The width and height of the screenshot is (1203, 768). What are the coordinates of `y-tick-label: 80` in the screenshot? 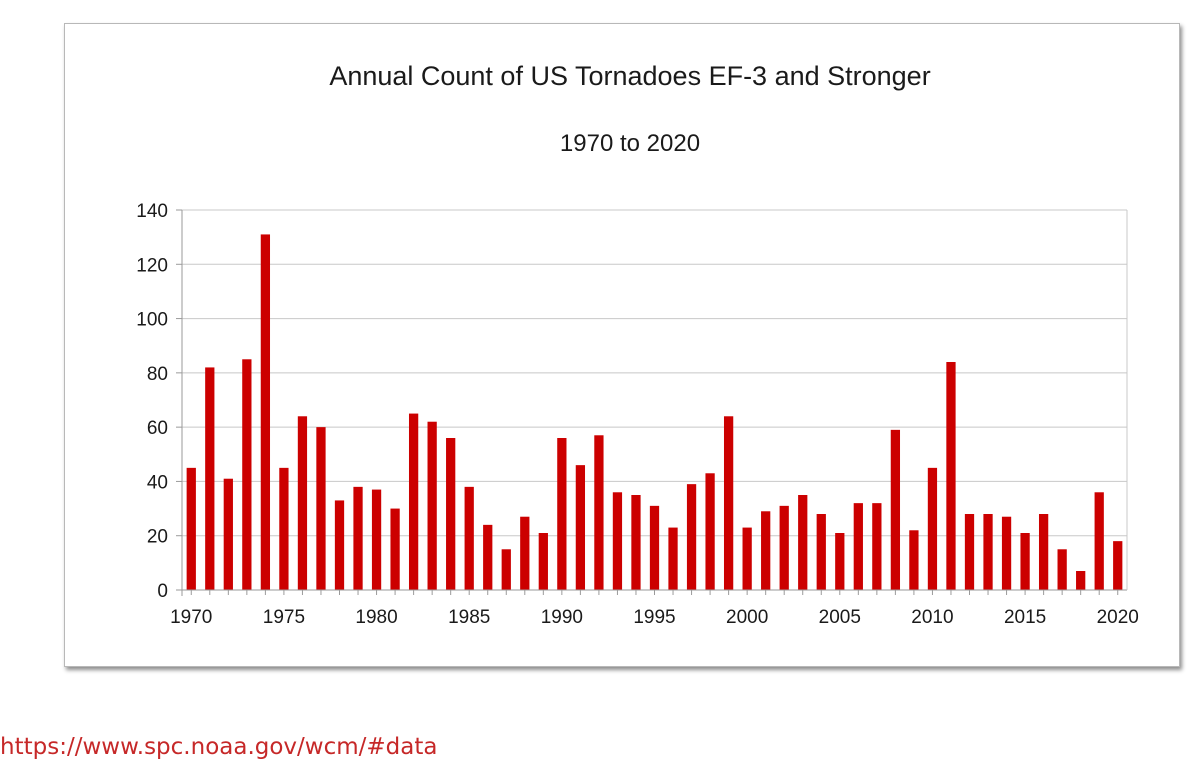 It's located at (157, 374).